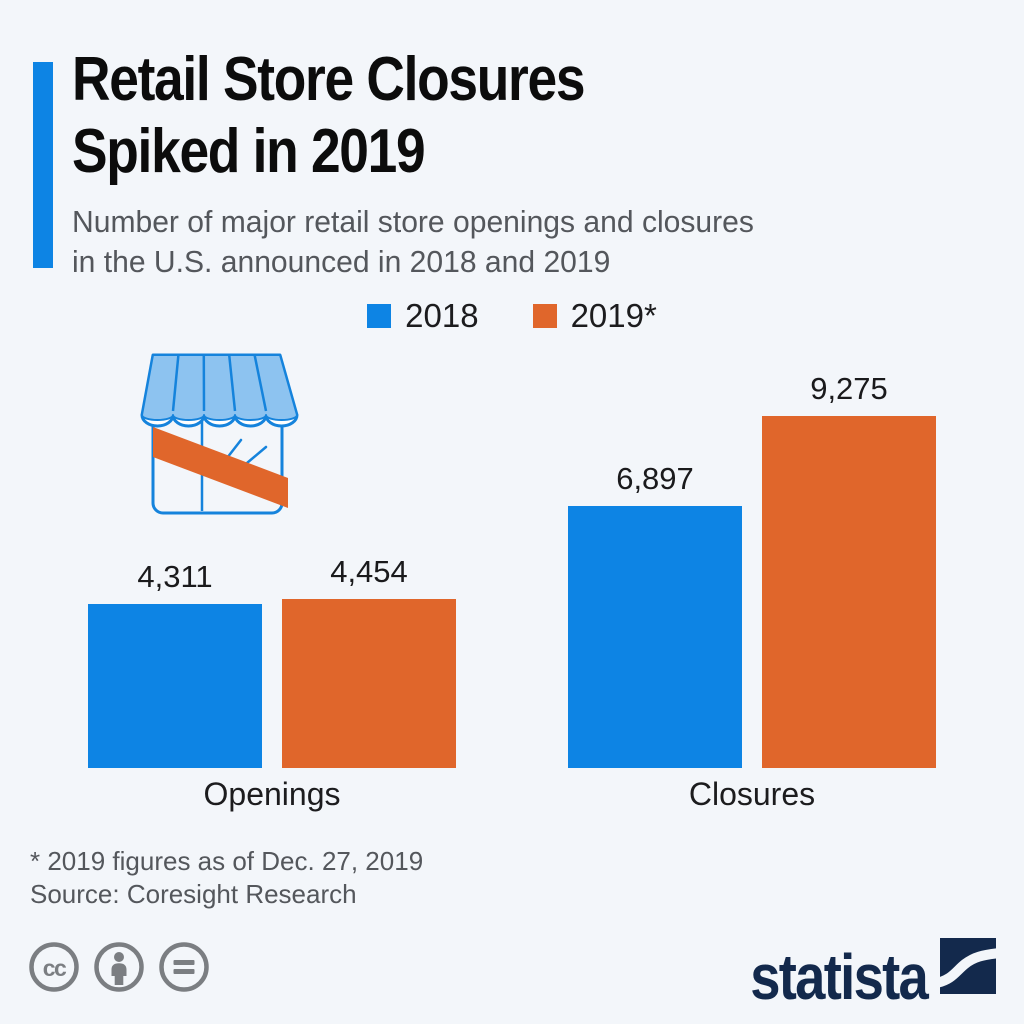 Image resolution: width=1024 pixels, height=1024 pixels. I want to click on license-badges: cc, so click(119, 967).